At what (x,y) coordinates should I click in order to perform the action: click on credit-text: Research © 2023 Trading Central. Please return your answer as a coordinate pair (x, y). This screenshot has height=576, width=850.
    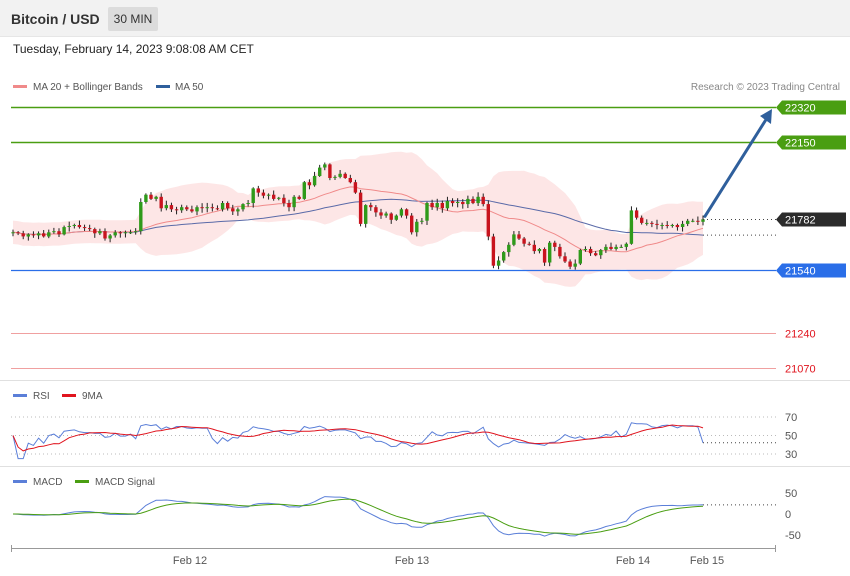
    Looking at the image, I should click on (765, 87).